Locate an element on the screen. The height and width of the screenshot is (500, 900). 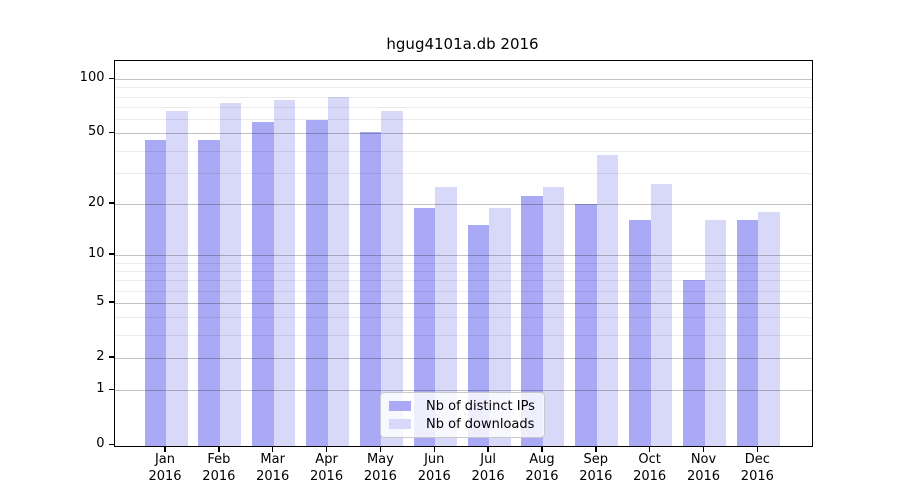
x-tick-label: Feb 2016 is located at coordinates (219, 468).